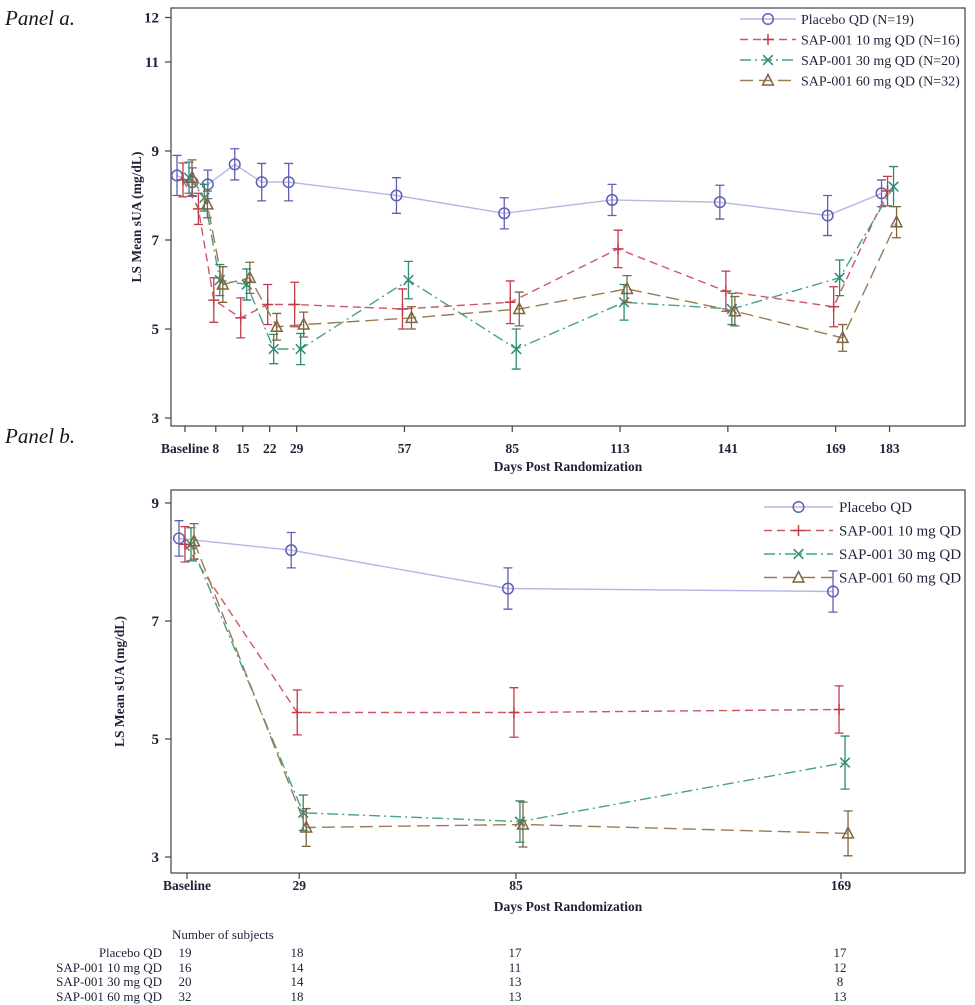 Image resolution: width=975 pixels, height=1005 pixels. I want to click on panel-a-x-tick-label: 183, so click(889, 448).